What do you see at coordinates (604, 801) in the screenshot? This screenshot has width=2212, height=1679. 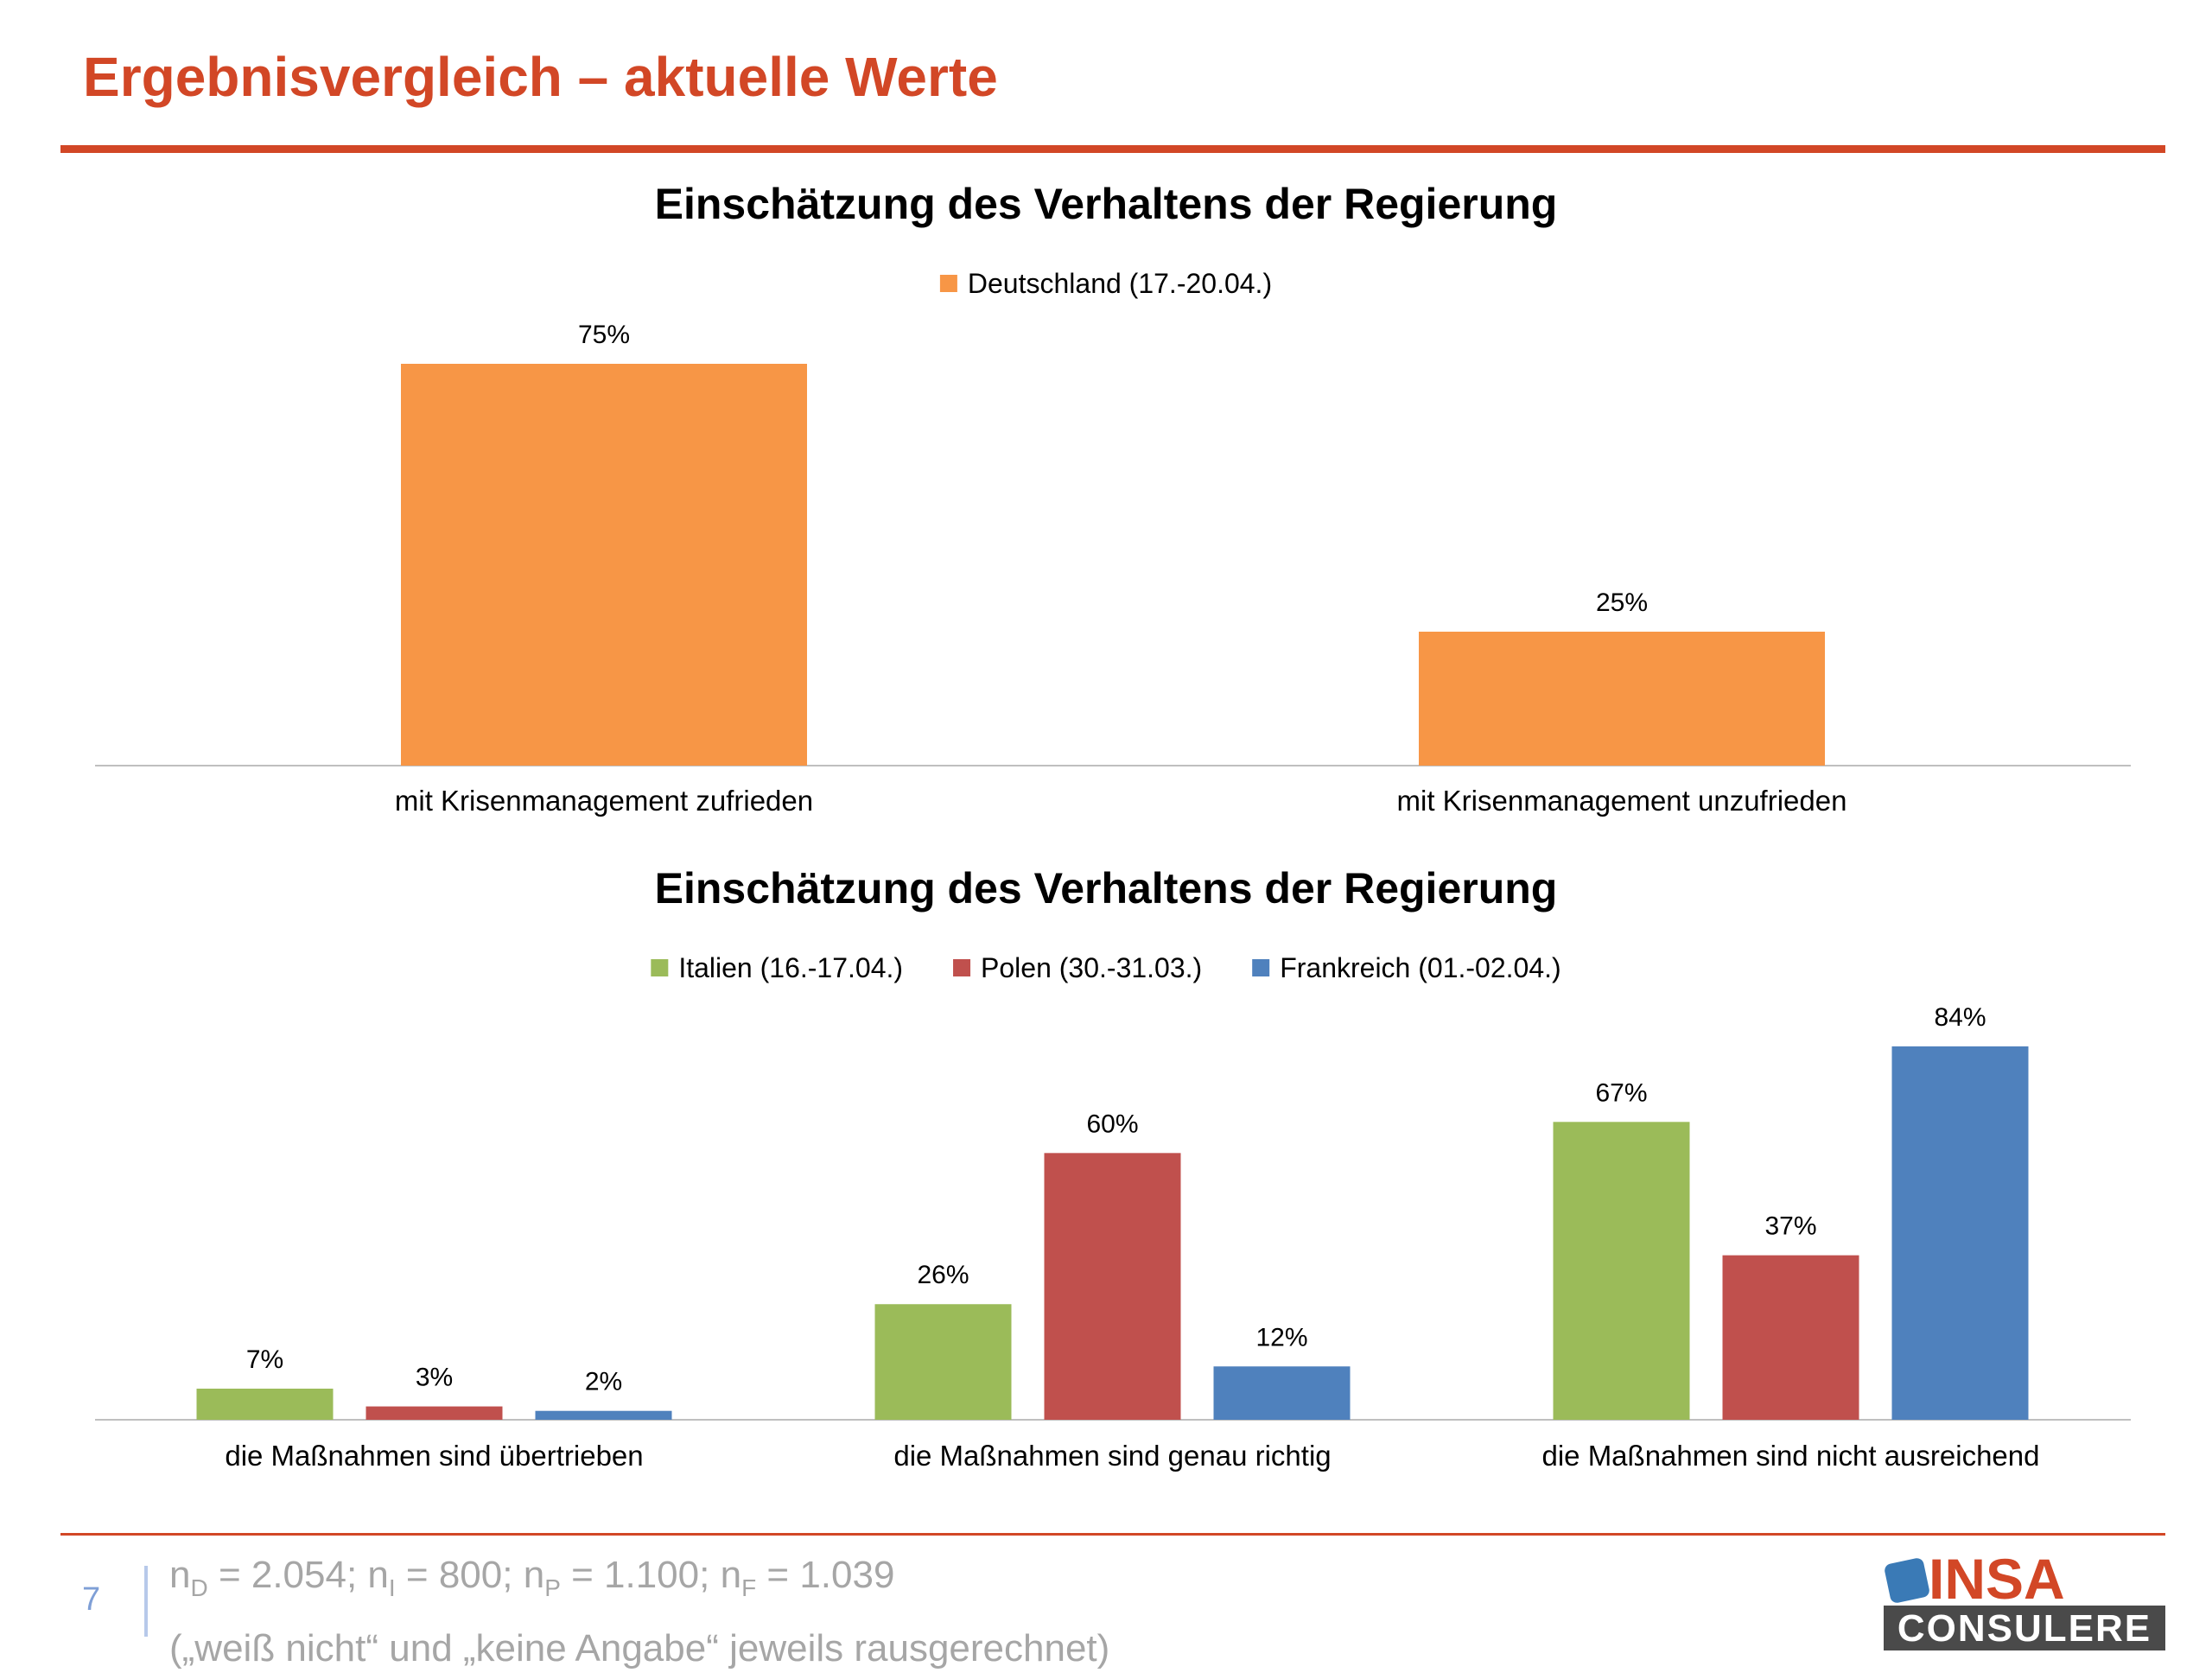 I see `chart1-category-label-0: mit Krisenmanagement zufrieden` at bounding box center [604, 801].